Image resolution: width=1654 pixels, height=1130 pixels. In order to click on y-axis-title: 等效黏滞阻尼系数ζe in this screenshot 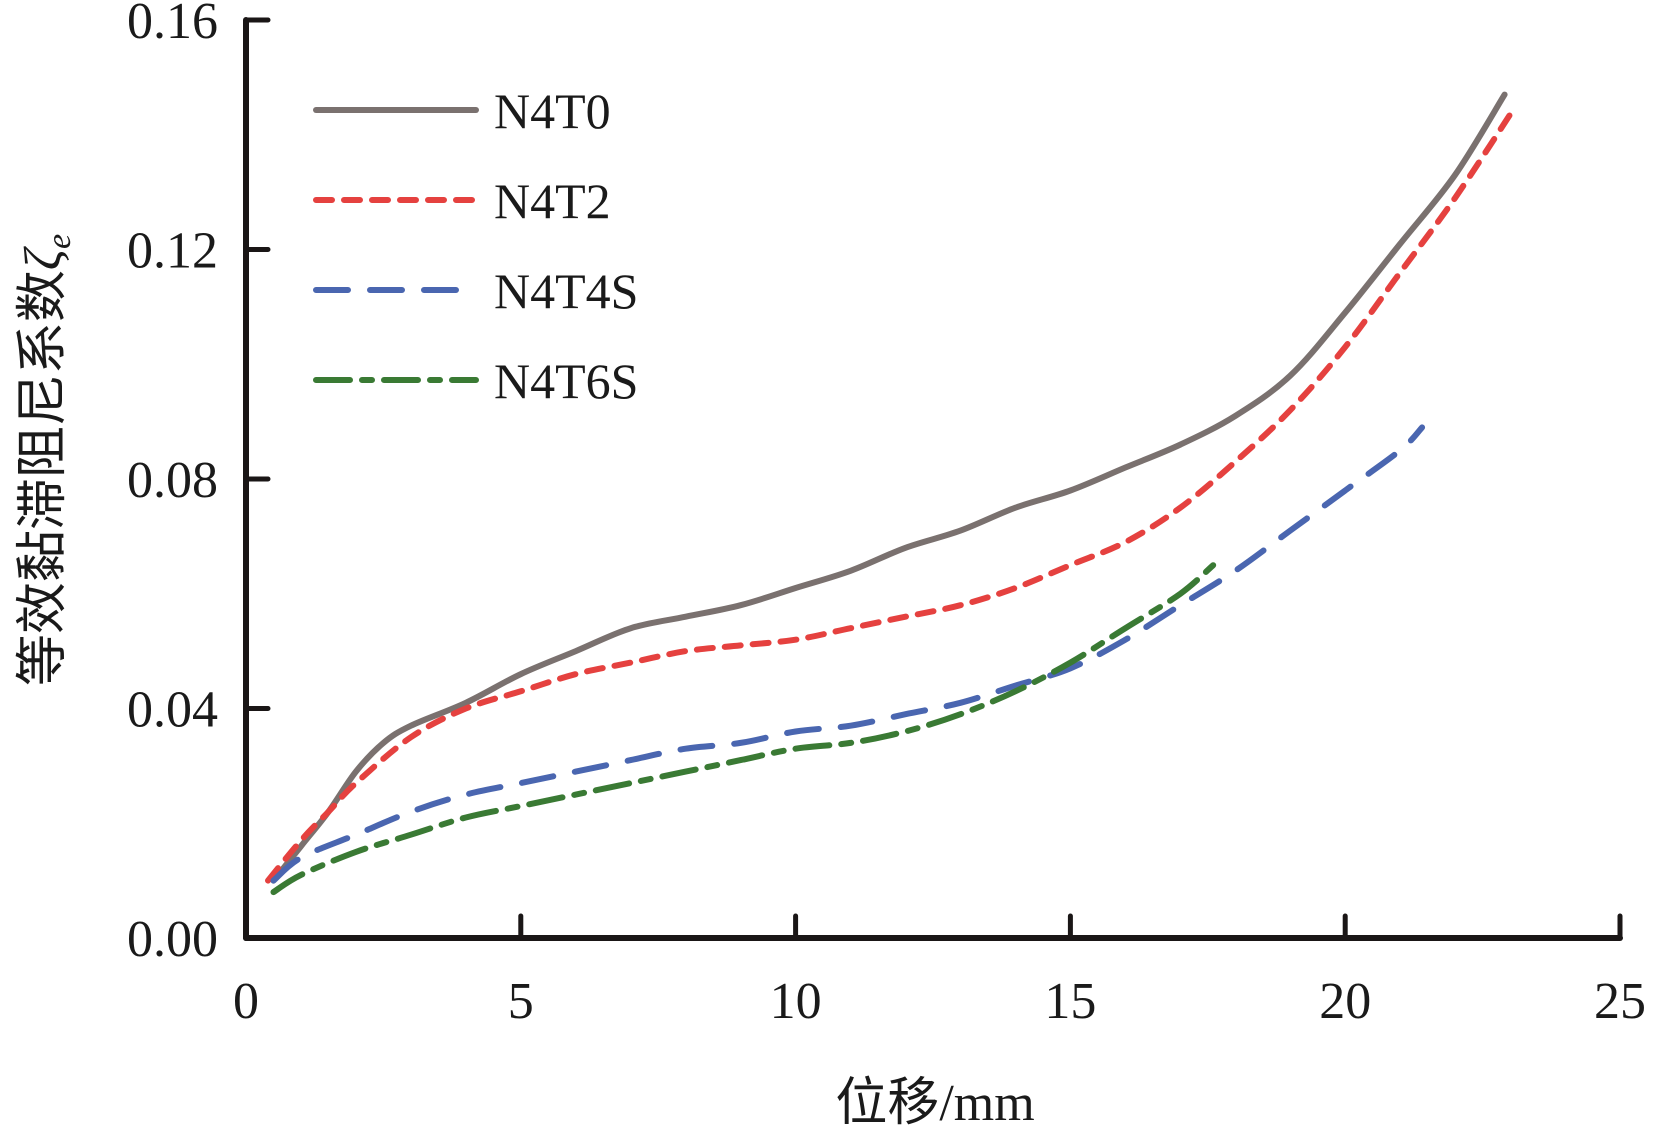, I will do `click(46, 460)`.